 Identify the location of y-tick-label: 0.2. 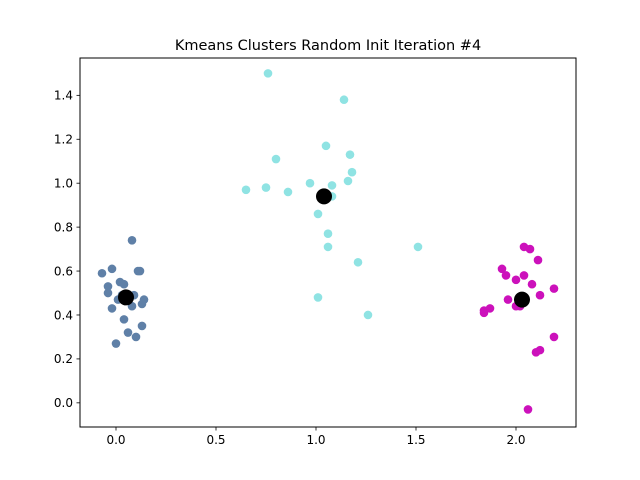
(63, 359).